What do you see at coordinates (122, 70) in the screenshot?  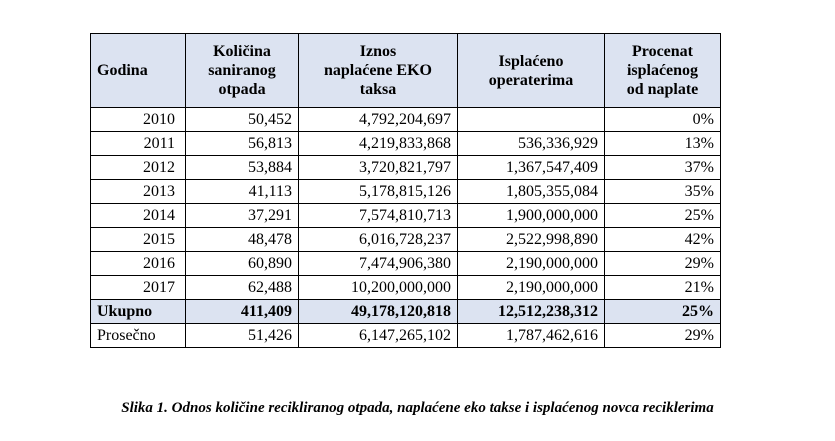 I see `header-line: Godina` at bounding box center [122, 70].